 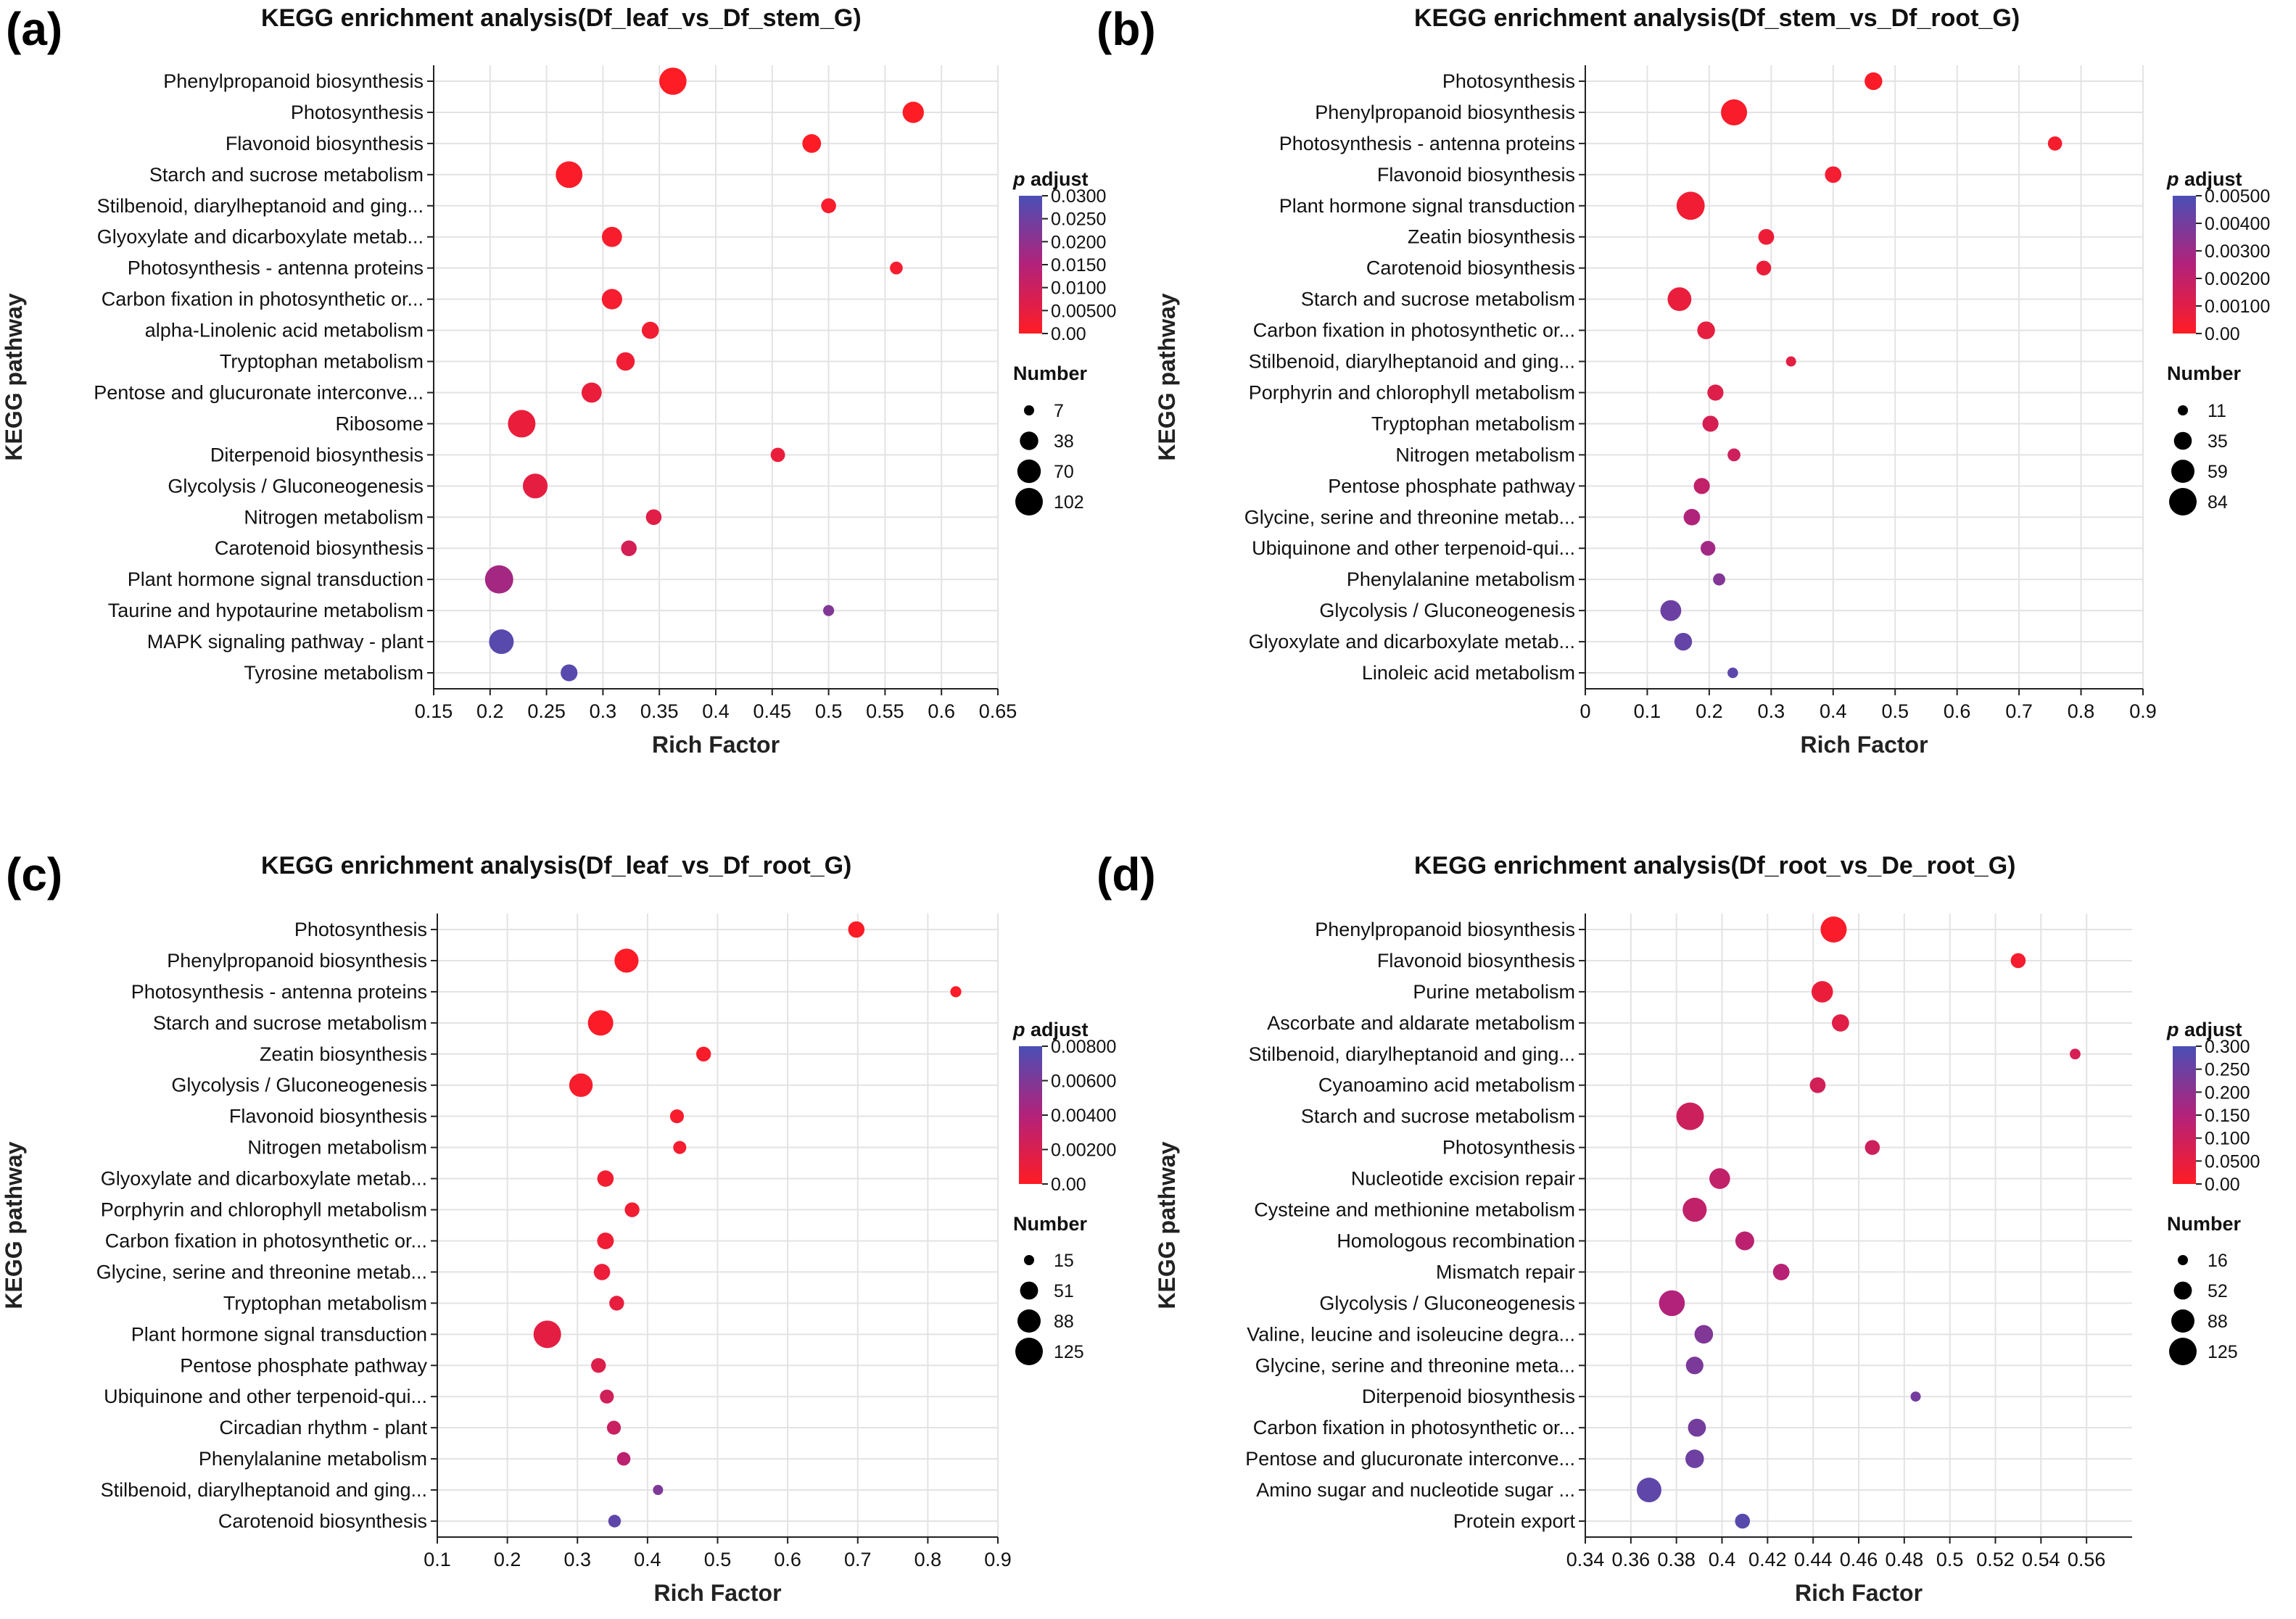 I want to click on pathway-label: Purine metabolism, so click(x=1494, y=992).